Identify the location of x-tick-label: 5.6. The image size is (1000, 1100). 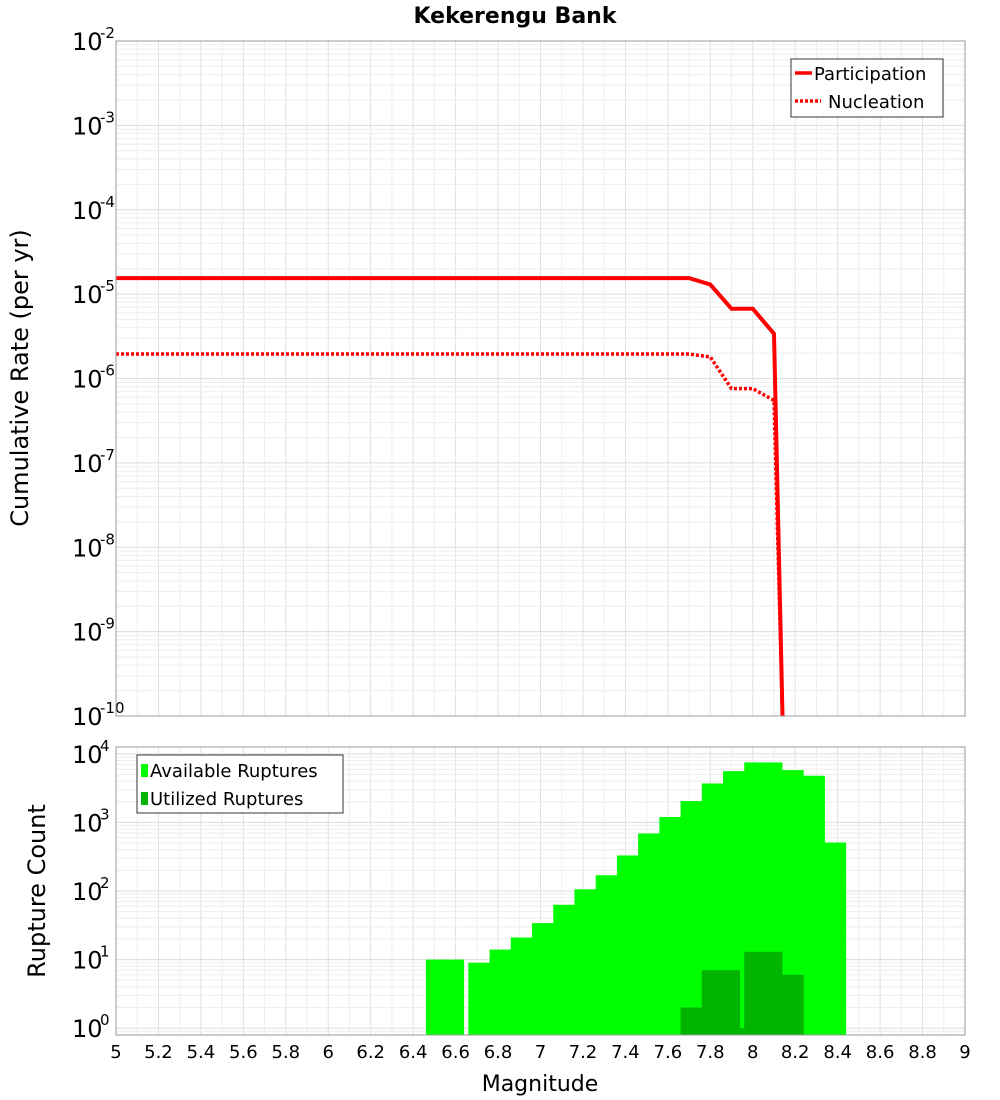
(243, 1052).